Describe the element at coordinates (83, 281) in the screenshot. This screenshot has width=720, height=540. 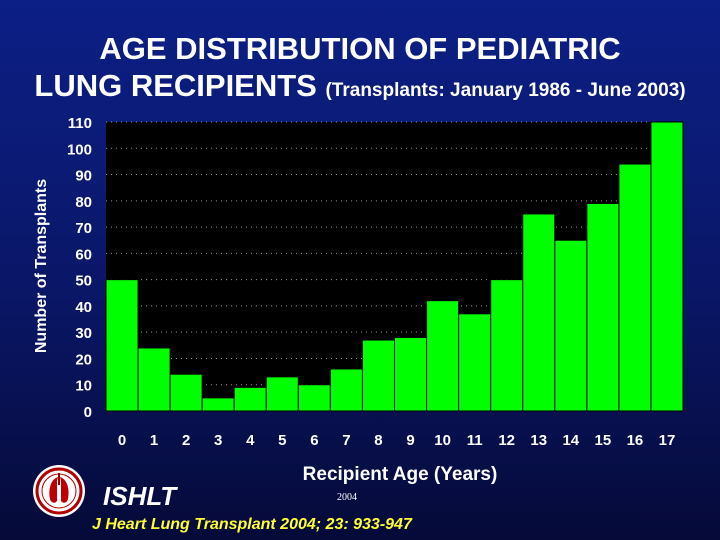
I see `y-tick-label: 50` at that location.